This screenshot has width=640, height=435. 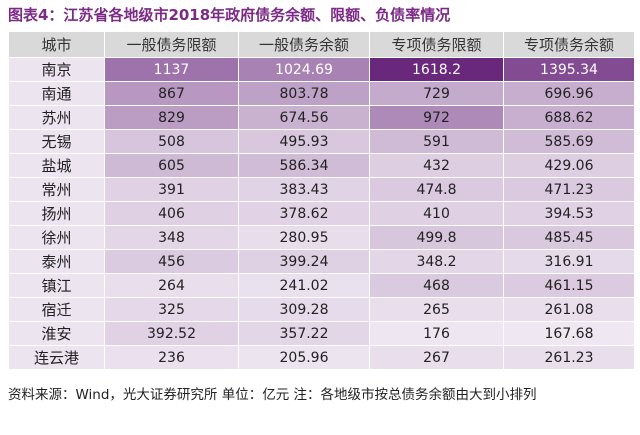 What do you see at coordinates (304, 93) in the screenshot?
I see `value-cell: 803.78` at bounding box center [304, 93].